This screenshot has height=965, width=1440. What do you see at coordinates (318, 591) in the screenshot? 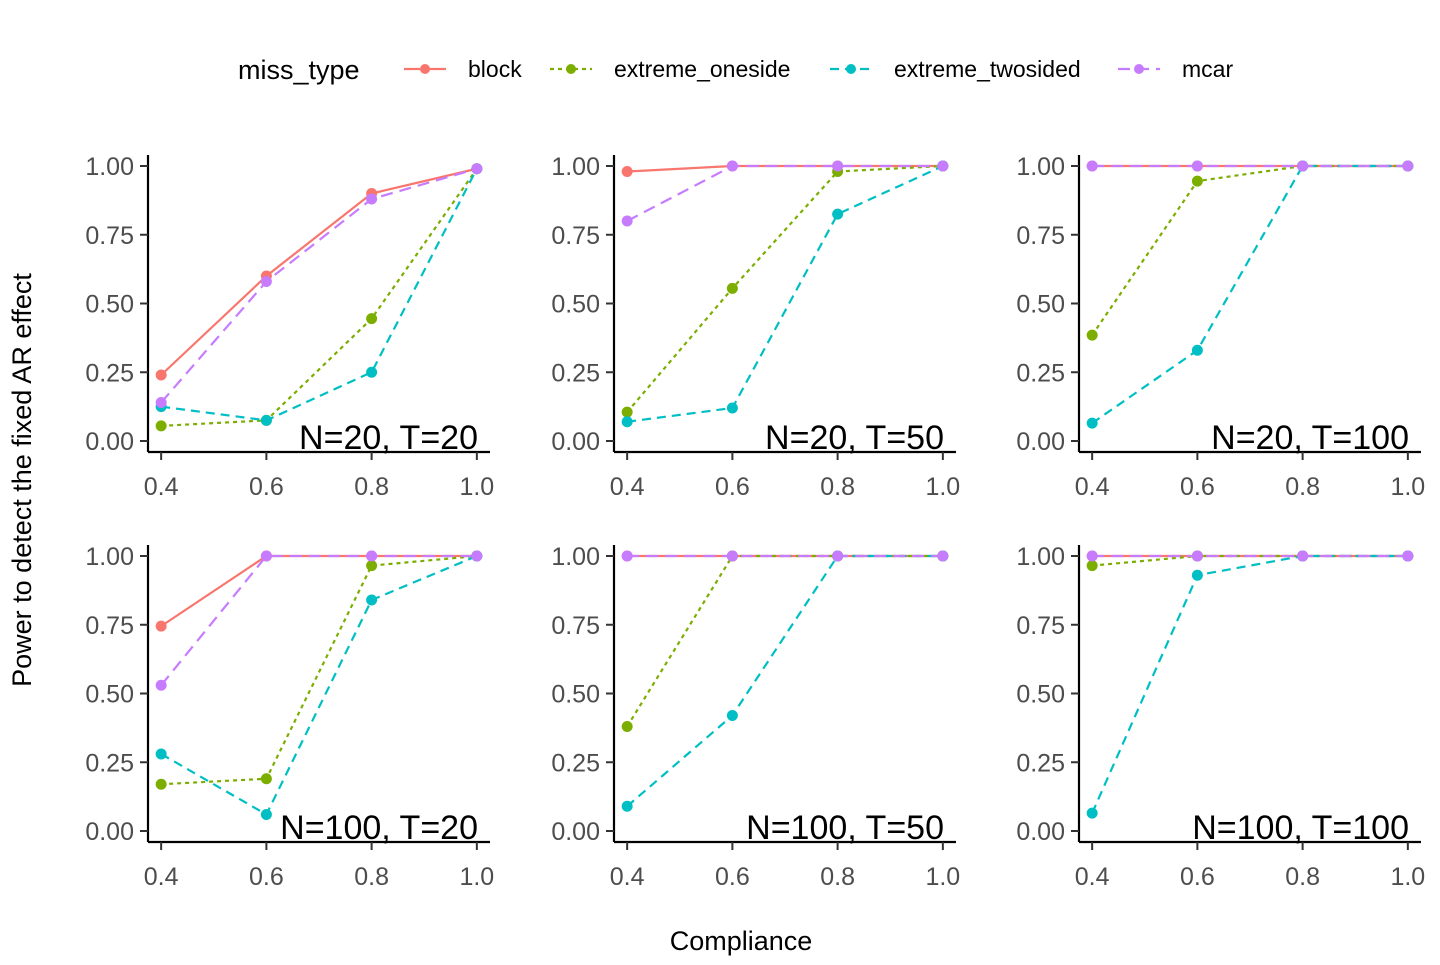
I see `series-line-block` at bounding box center [318, 591].